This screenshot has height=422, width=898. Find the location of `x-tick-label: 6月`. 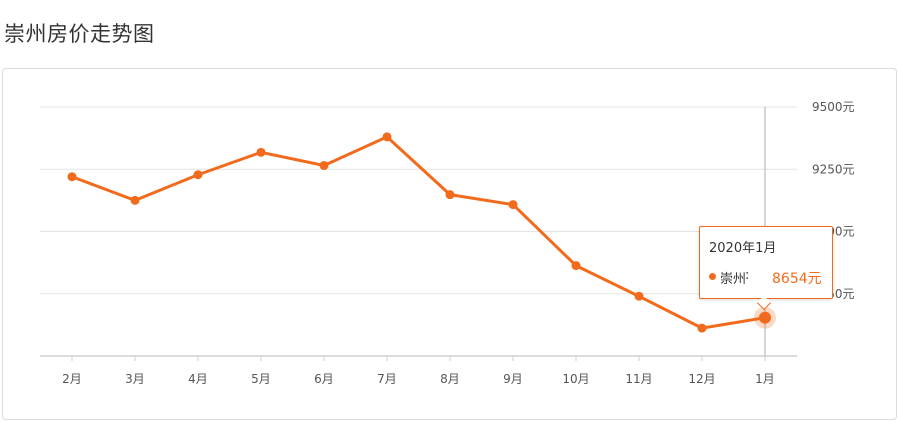

x-tick-label: 6月 is located at coordinates (324, 379).